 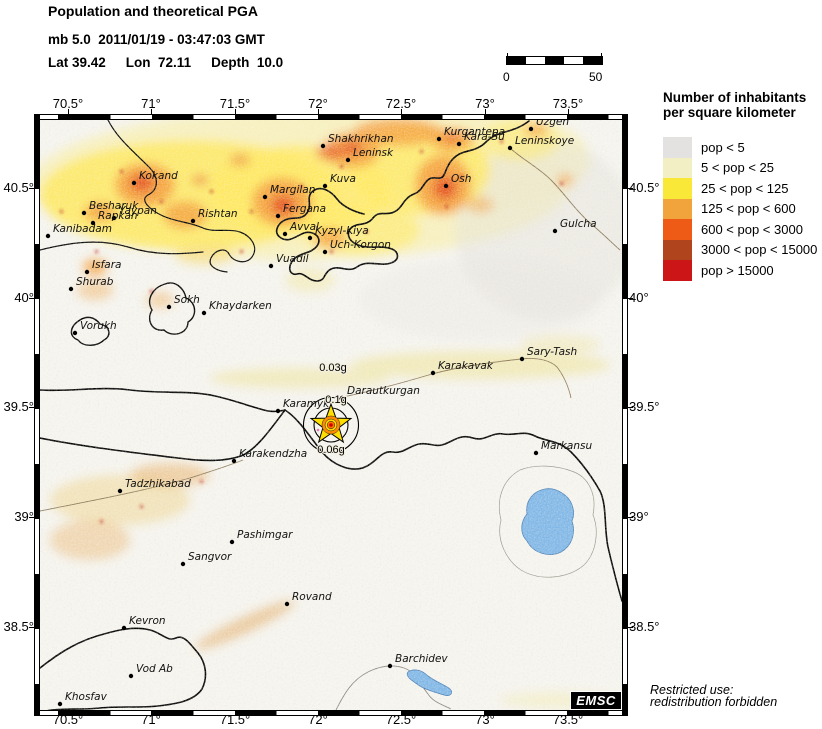 I want to click on lon-label-bottom: 71.5°, so click(x=235, y=719).